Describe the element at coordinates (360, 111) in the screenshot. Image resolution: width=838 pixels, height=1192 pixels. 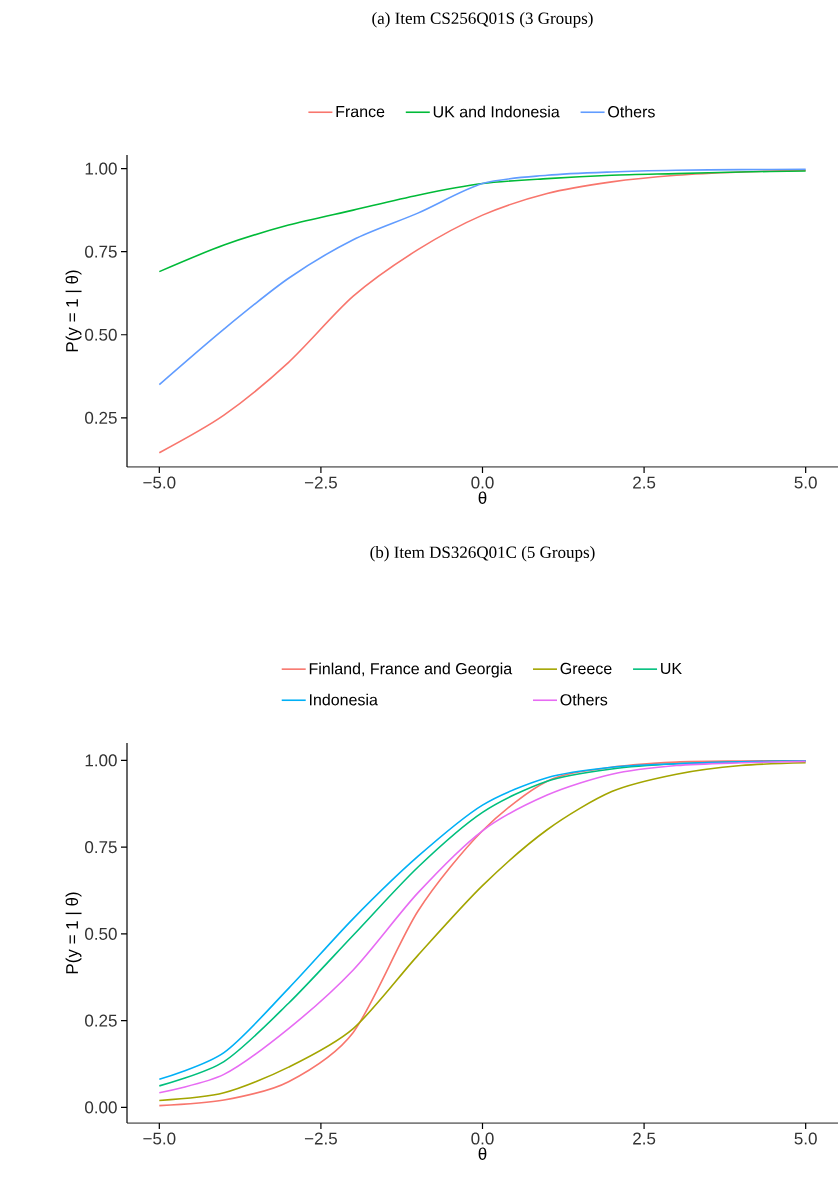
I see `legend-label: France` at that location.